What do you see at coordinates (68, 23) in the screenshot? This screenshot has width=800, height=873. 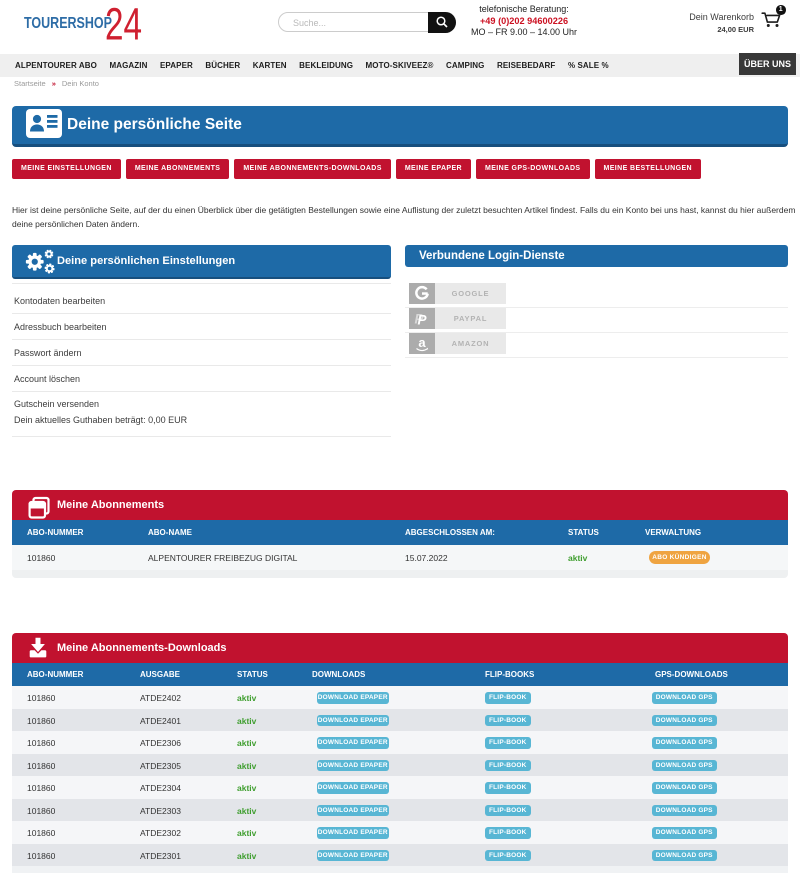 I see `svg-text: TOURERSHOP` at bounding box center [68, 23].